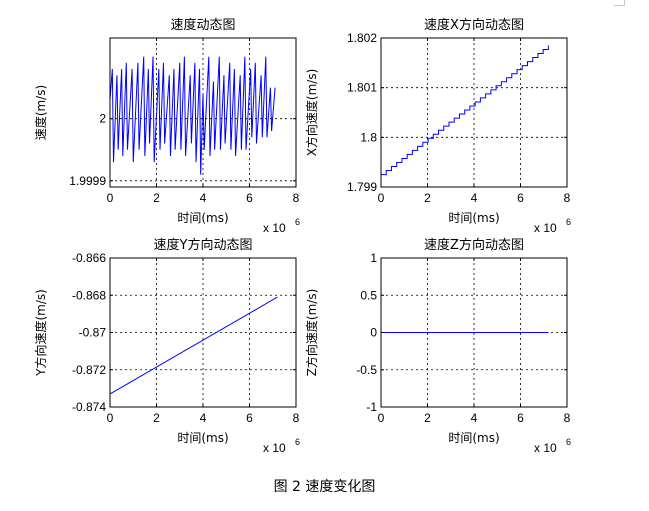 The image size is (649, 511). I want to click on y-tick-label: 1.802, so click(362, 38).